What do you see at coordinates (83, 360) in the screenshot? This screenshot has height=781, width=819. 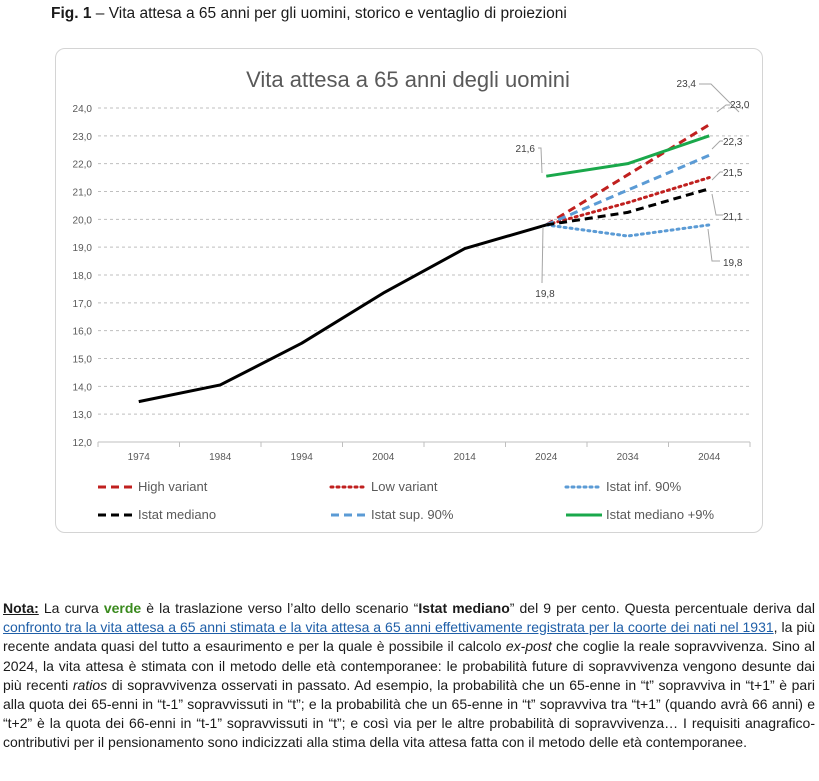 I see `y-tick-label: 15,0` at bounding box center [83, 360].